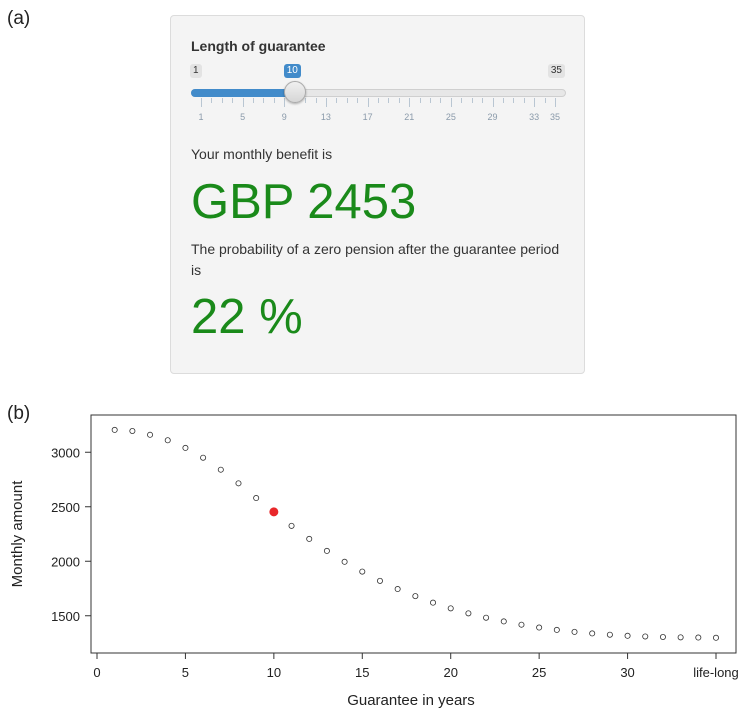 Image resolution: width=745 pixels, height=717 pixels. What do you see at coordinates (534, 117) in the screenshot?
I see `slider-tick-label: 33` at bounding box center [534, 117].